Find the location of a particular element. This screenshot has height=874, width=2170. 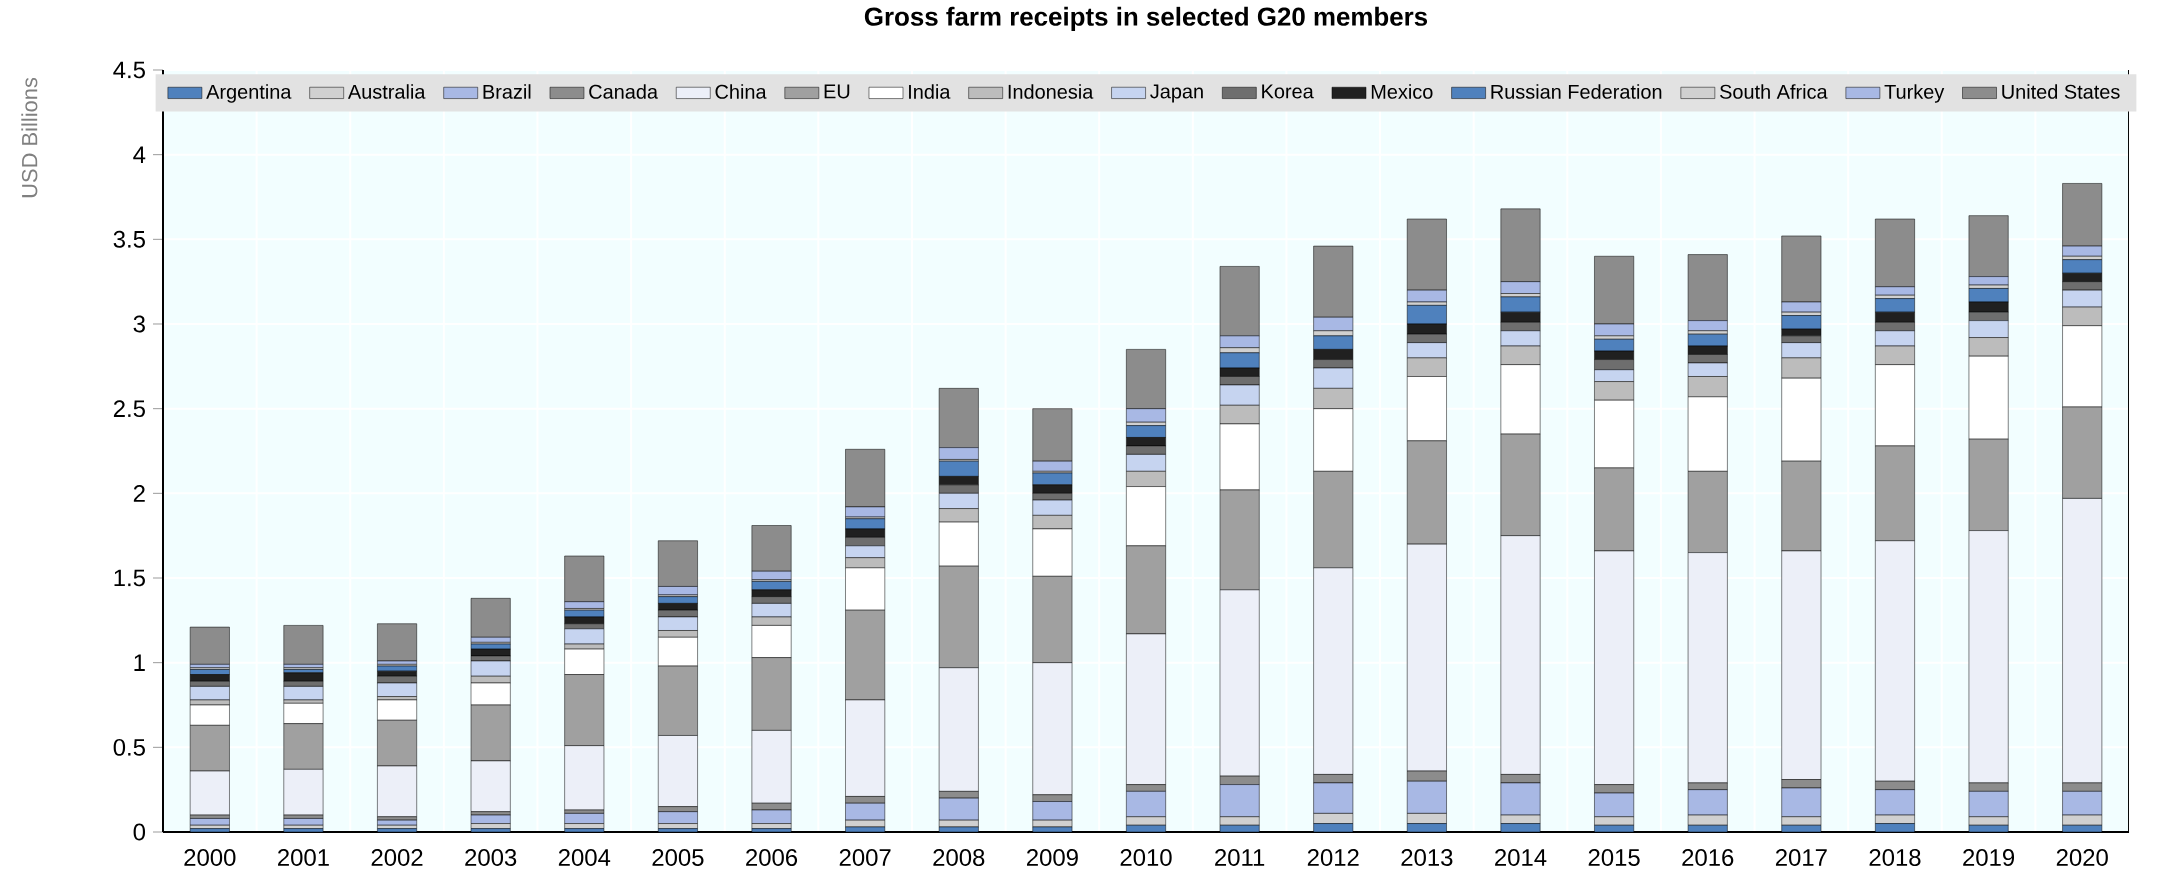

y-tick-label: 3 is located at coordinates (139, 324).